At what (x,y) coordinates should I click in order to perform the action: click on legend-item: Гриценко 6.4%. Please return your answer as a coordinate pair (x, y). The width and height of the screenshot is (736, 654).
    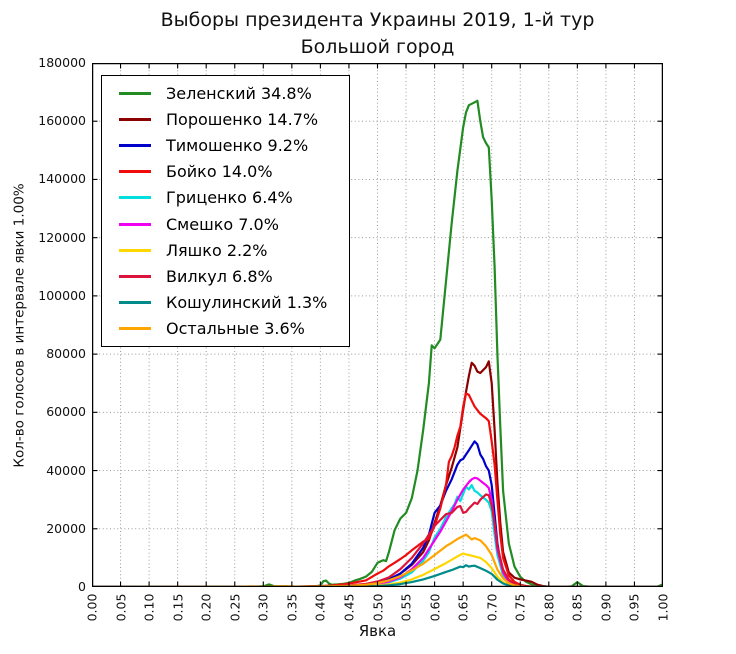
    Looking at the image, I should click on (231, 197).